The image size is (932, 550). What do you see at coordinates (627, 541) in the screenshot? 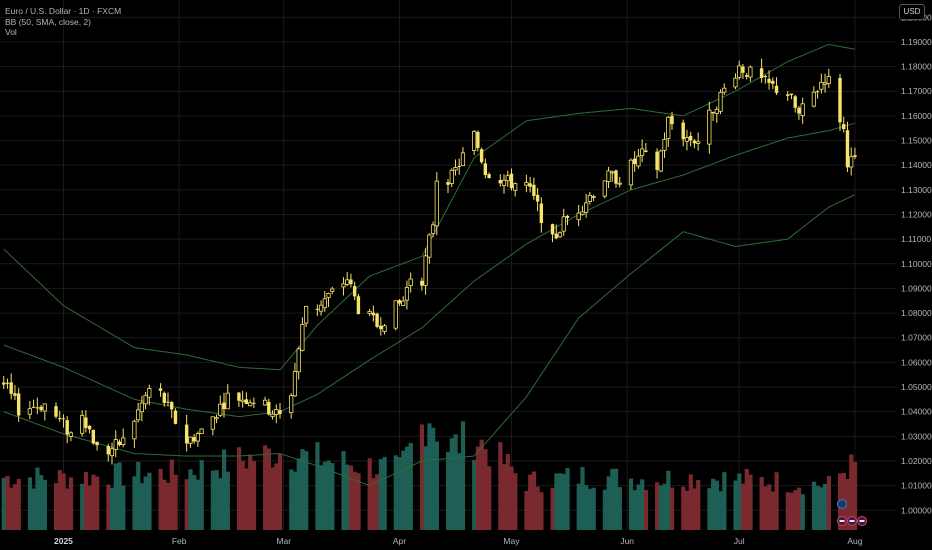
I see `time-tick-label: Jun` at bounding box center [627, 541].